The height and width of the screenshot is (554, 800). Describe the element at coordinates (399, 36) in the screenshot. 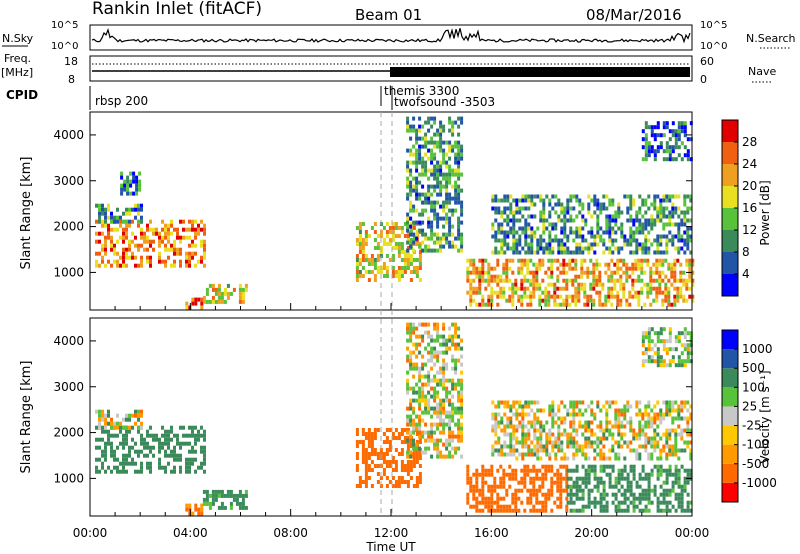

I see `nsky-panel: N.Sky 10^5 10^0 10^5 10^0 N.Search` at that location.